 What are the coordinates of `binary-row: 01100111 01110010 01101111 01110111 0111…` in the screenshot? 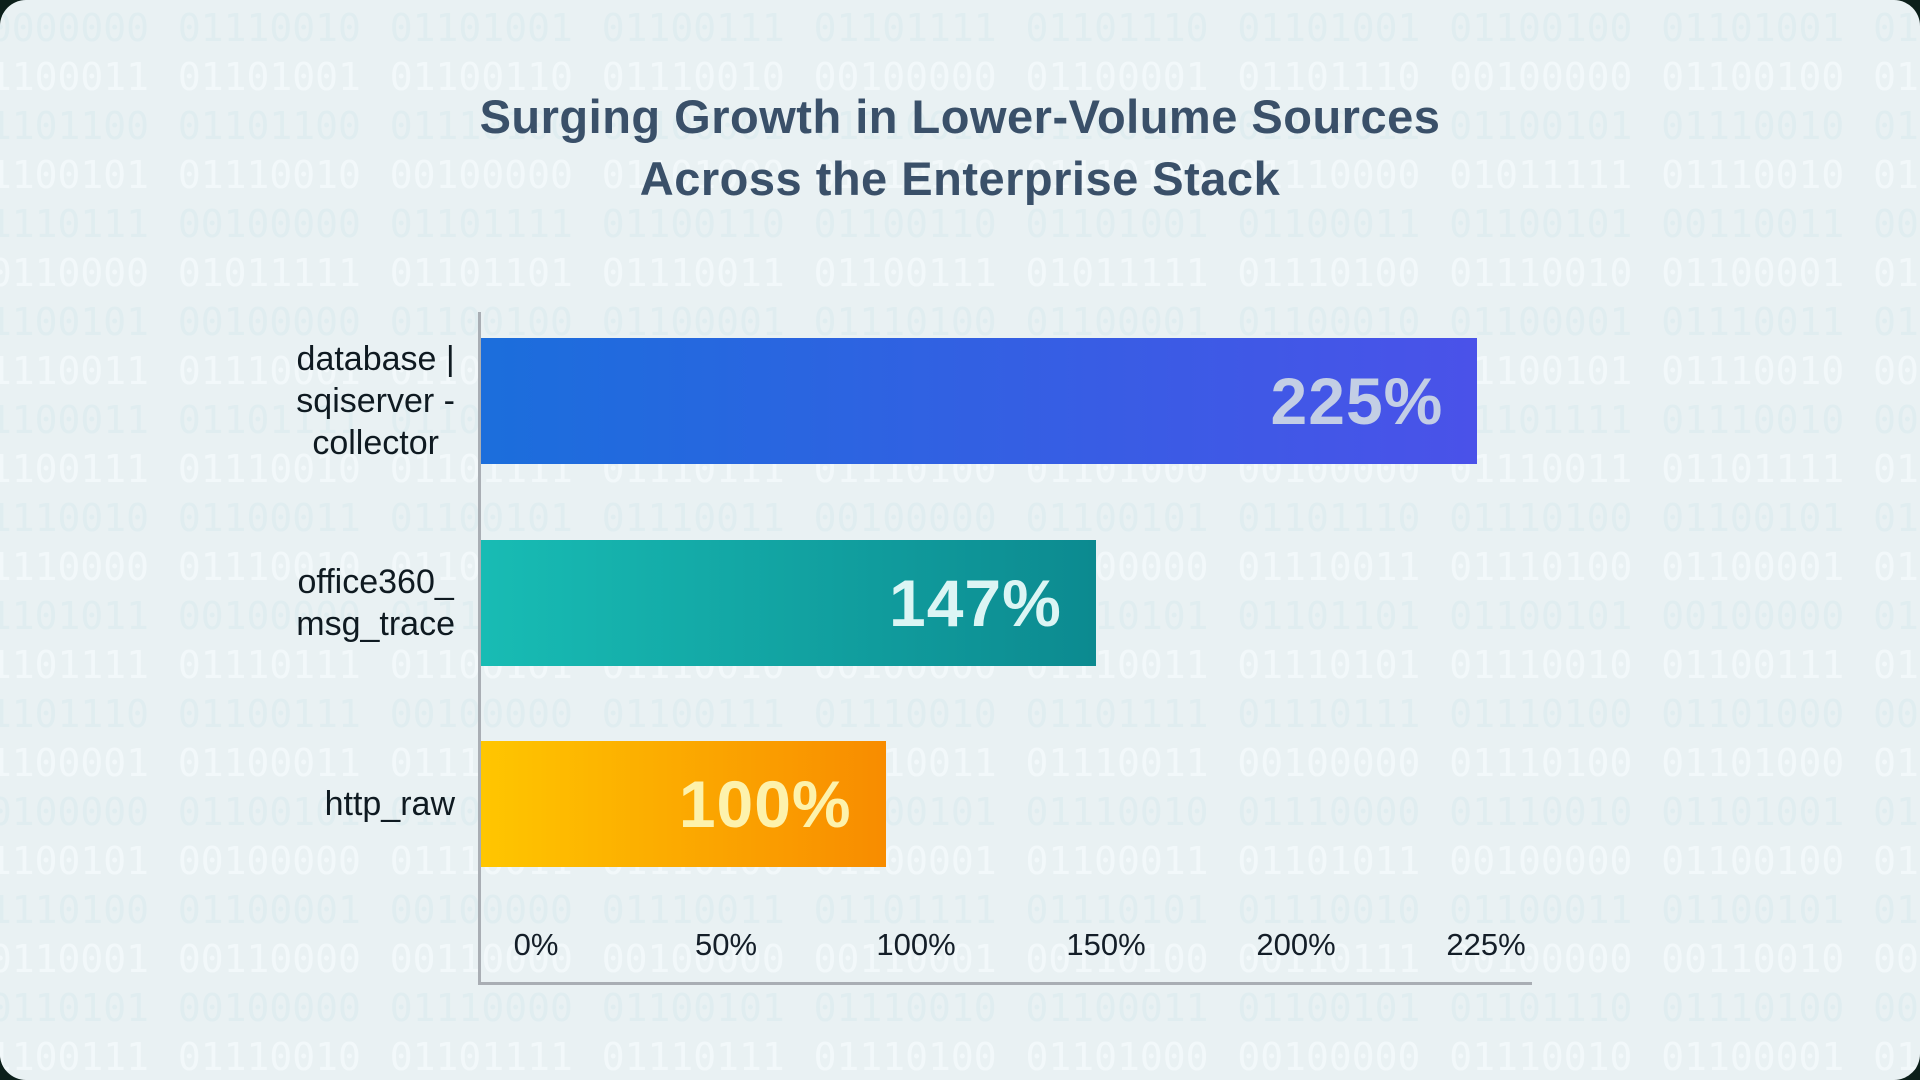 It's located at (960, 1057).